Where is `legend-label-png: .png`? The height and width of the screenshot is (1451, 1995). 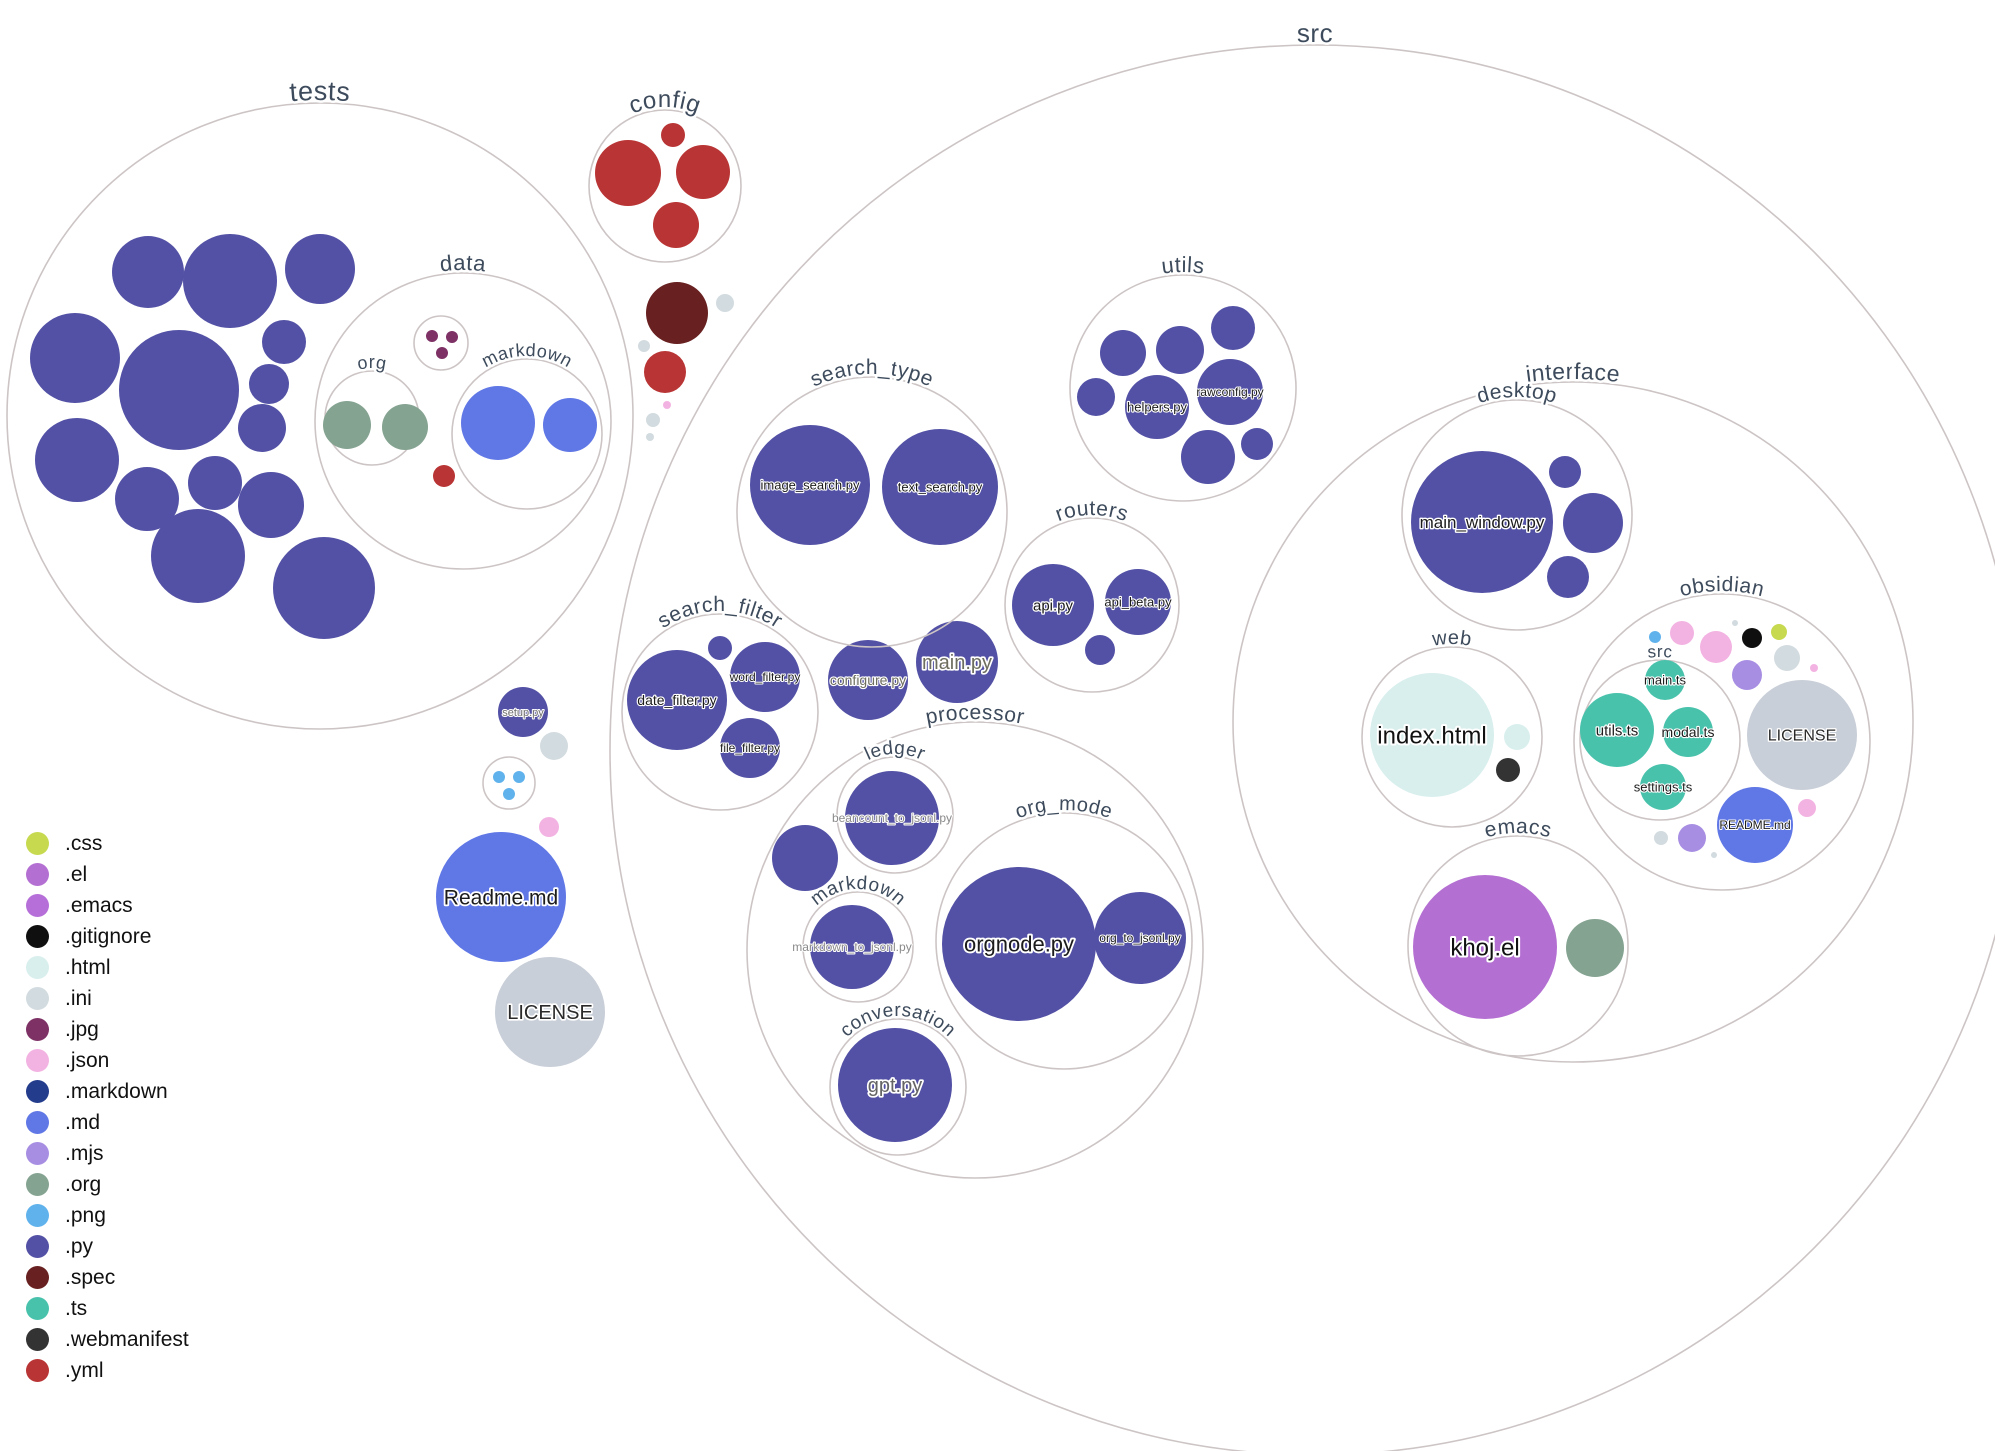
legend-label-png: .png is located at coordinates (85, 1215).